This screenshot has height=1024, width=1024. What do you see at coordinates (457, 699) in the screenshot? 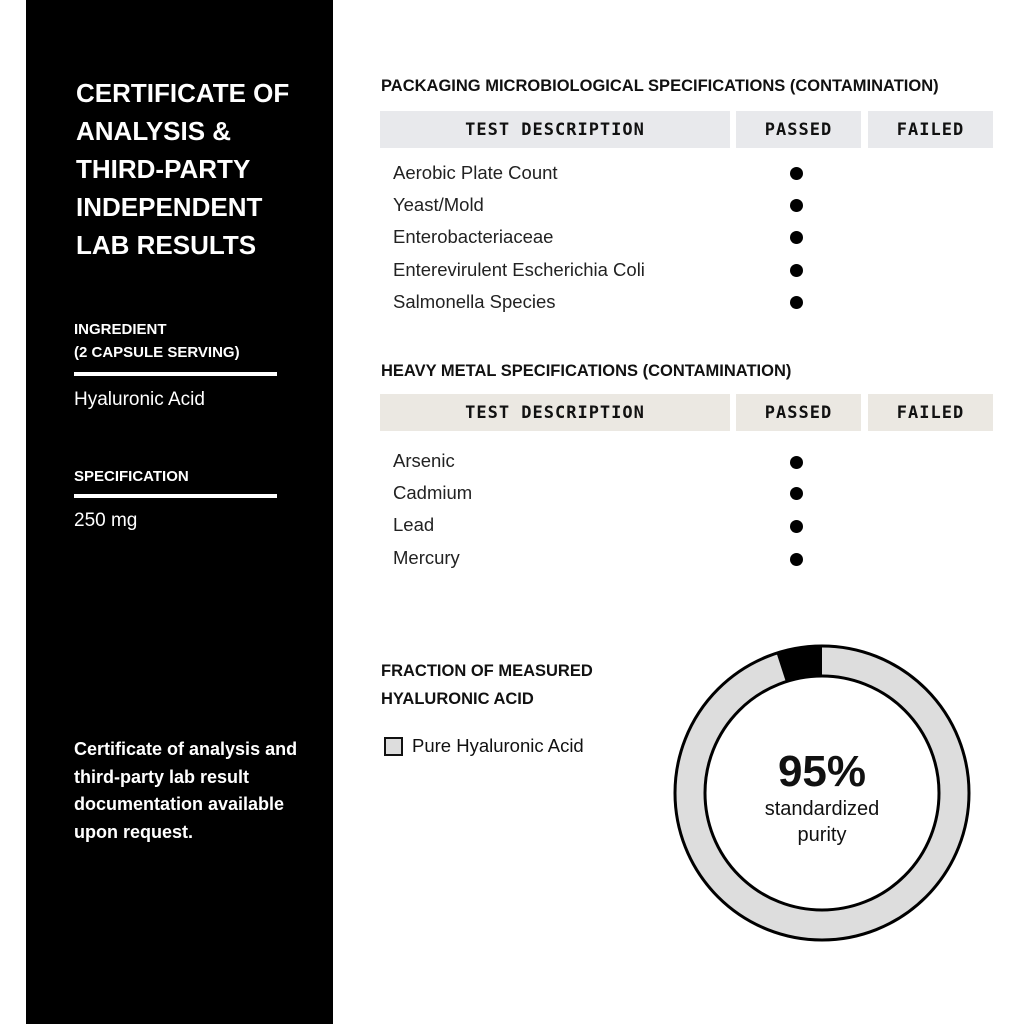
I see `fraction-title: HYALURONIC ACID` at bounding box center [457, 699].